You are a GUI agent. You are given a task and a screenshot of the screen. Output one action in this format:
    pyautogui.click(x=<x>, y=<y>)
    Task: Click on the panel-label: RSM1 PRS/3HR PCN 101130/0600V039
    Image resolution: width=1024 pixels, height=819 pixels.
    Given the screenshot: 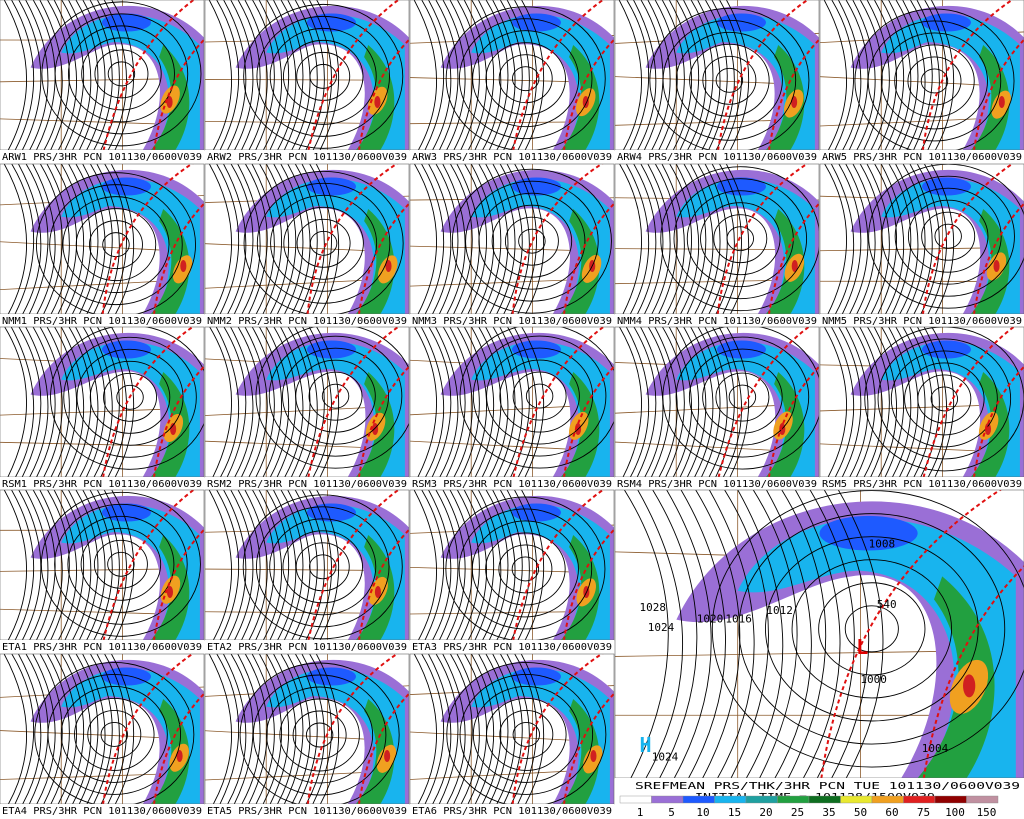 What is the action you would take?
    pyautogui.click(x=102, y=484)
    